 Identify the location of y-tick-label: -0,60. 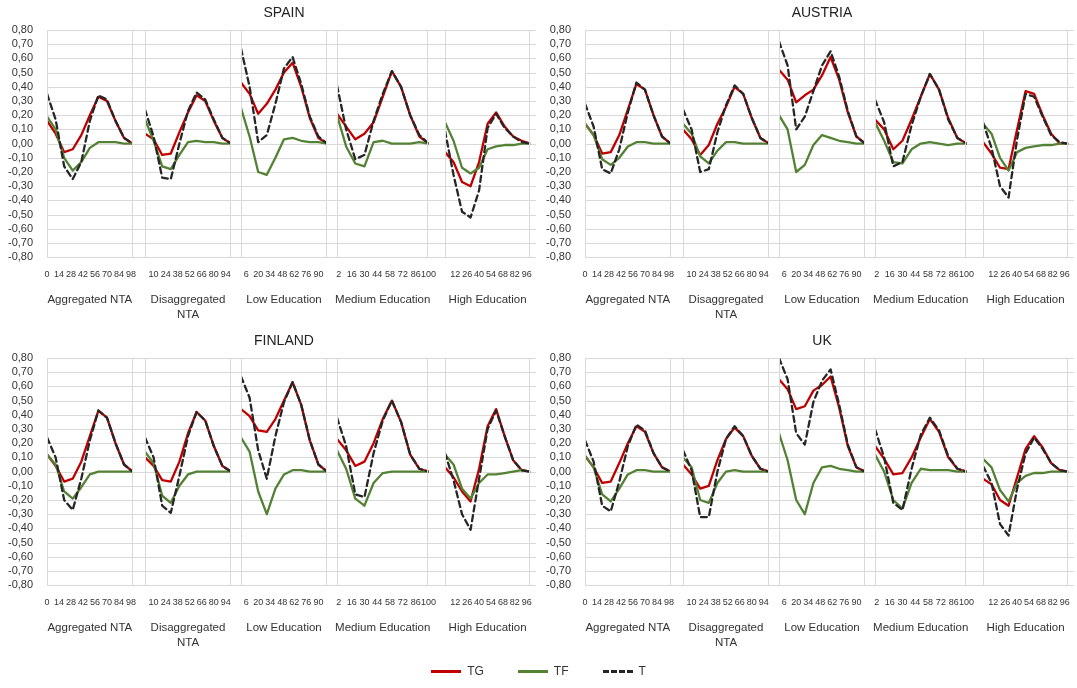
(20, 227).